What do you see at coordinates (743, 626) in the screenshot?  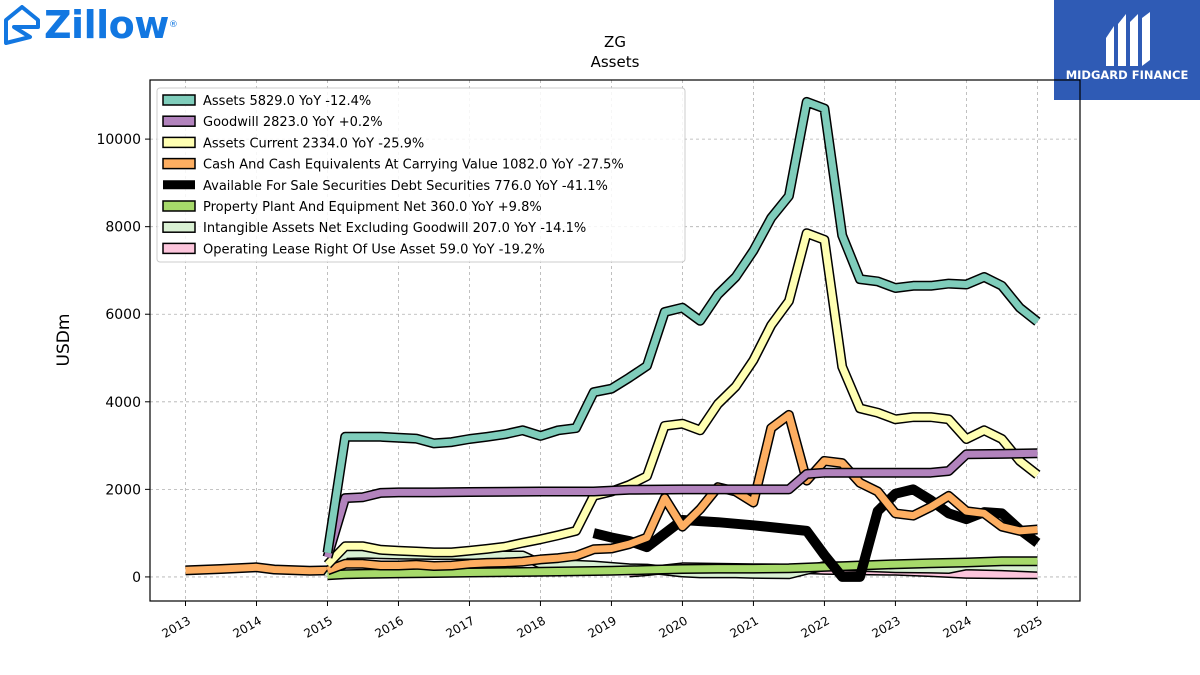 I see `x-tick-label: 2021` at bounding box center [743, 626].